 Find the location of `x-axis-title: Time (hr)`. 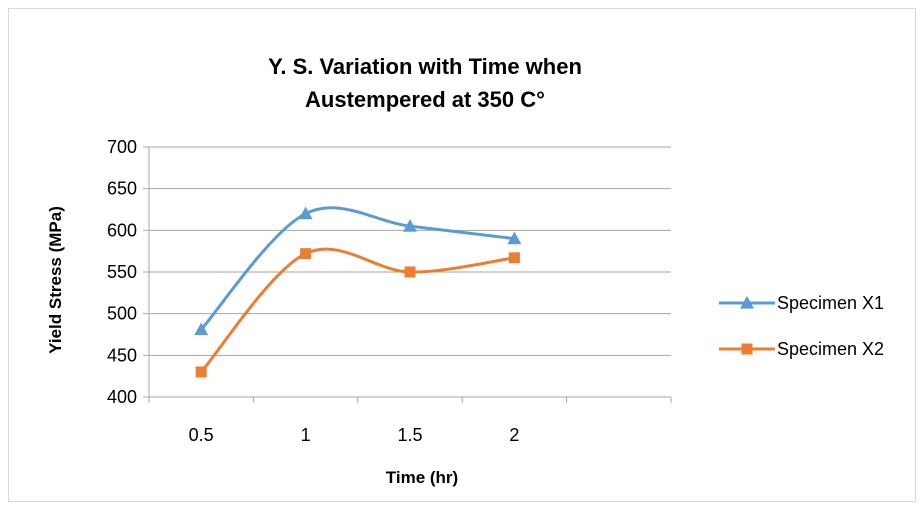

x-axis-title: Time (hr) is located at coordinates (422, 477).